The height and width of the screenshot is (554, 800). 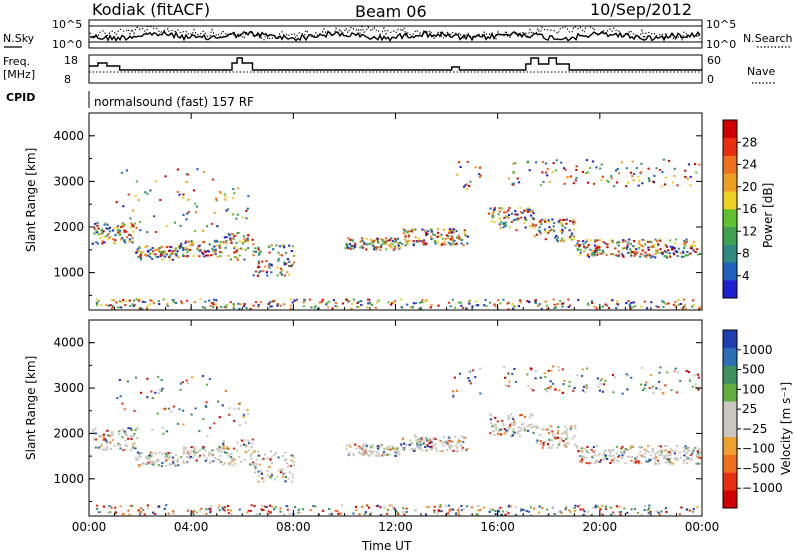 What do you see at coordinates (730, 339) in the screenshot?
I see `colorbar-block` at bounding box center [730, 339].